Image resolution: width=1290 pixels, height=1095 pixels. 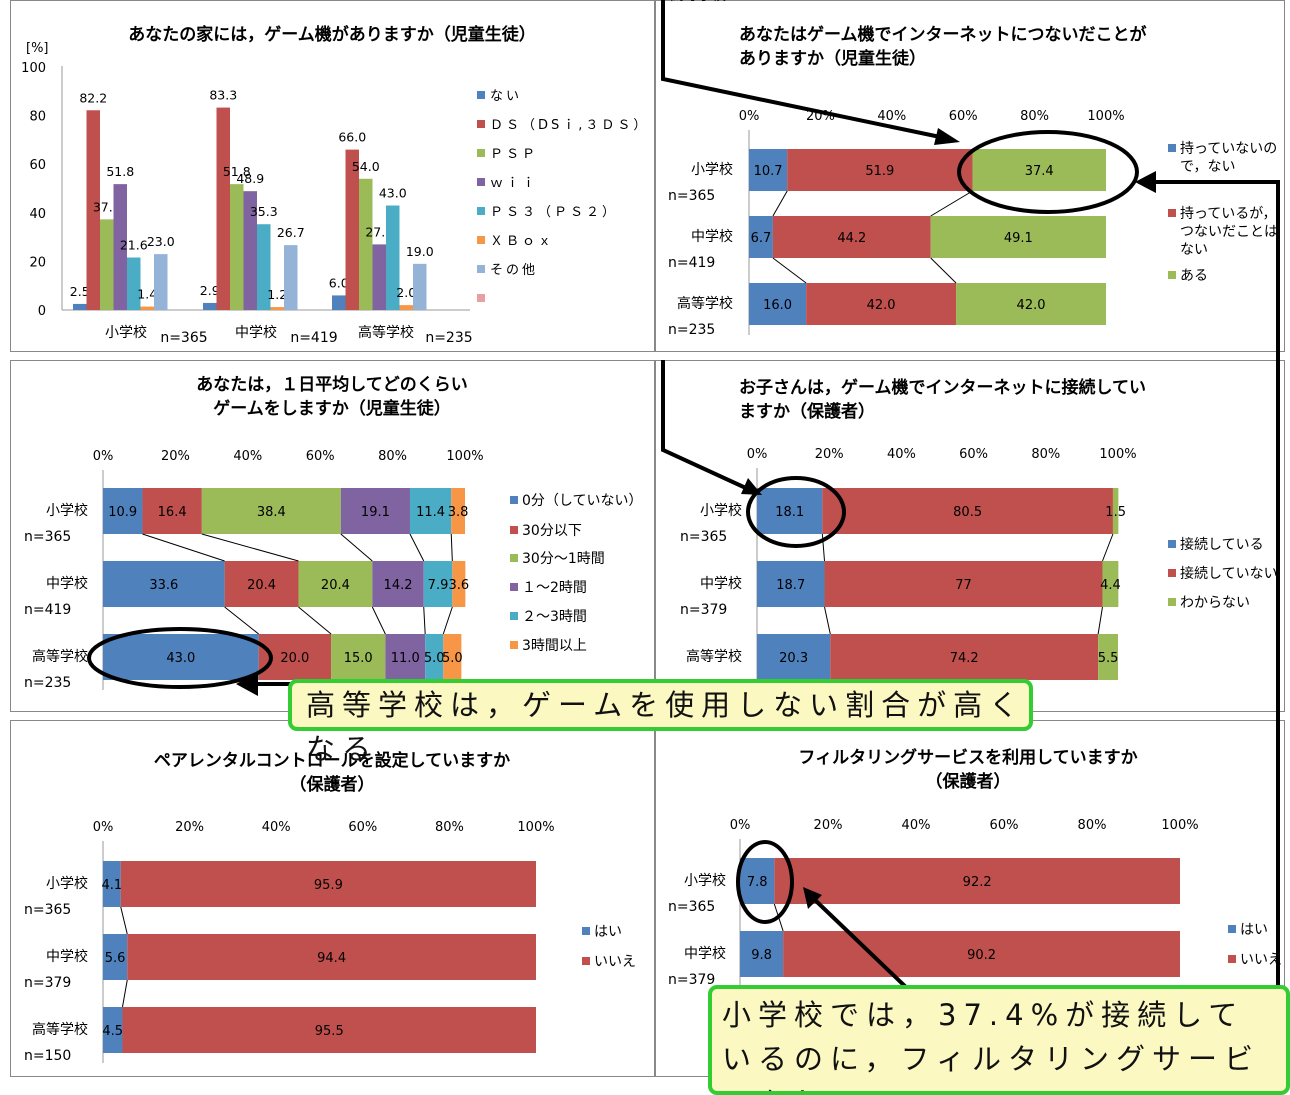 I want to click on data-label: 90.2, so click(x=981, y=955).